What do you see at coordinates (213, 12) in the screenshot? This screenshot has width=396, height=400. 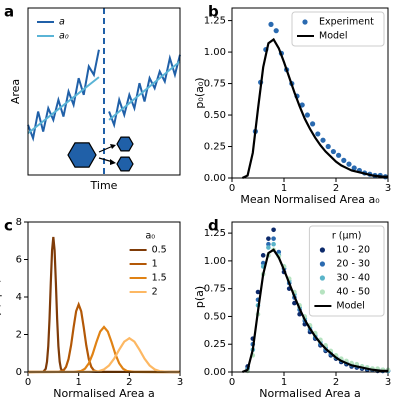 I see `panel-label: b` at bounding box center [213, 12].